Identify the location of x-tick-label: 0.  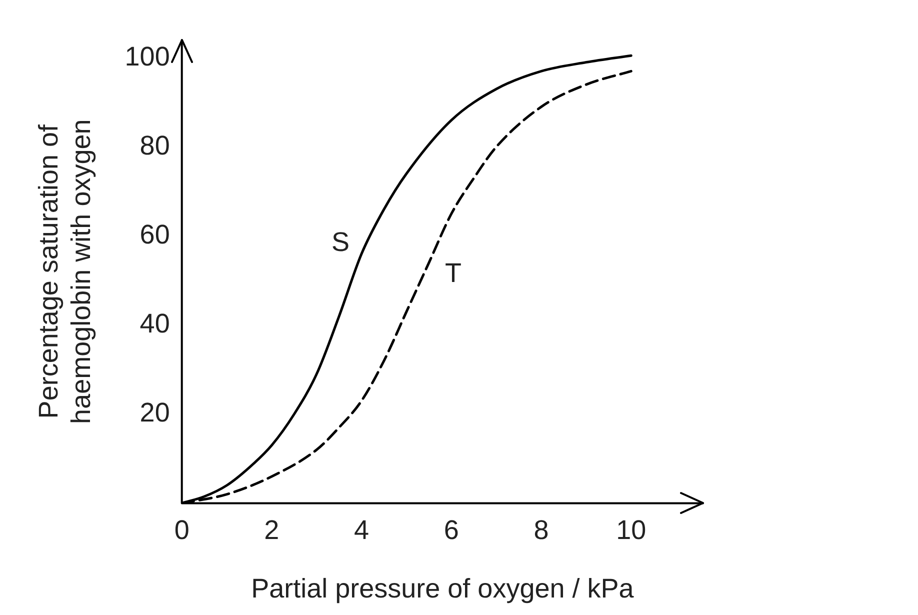
(182, 529).